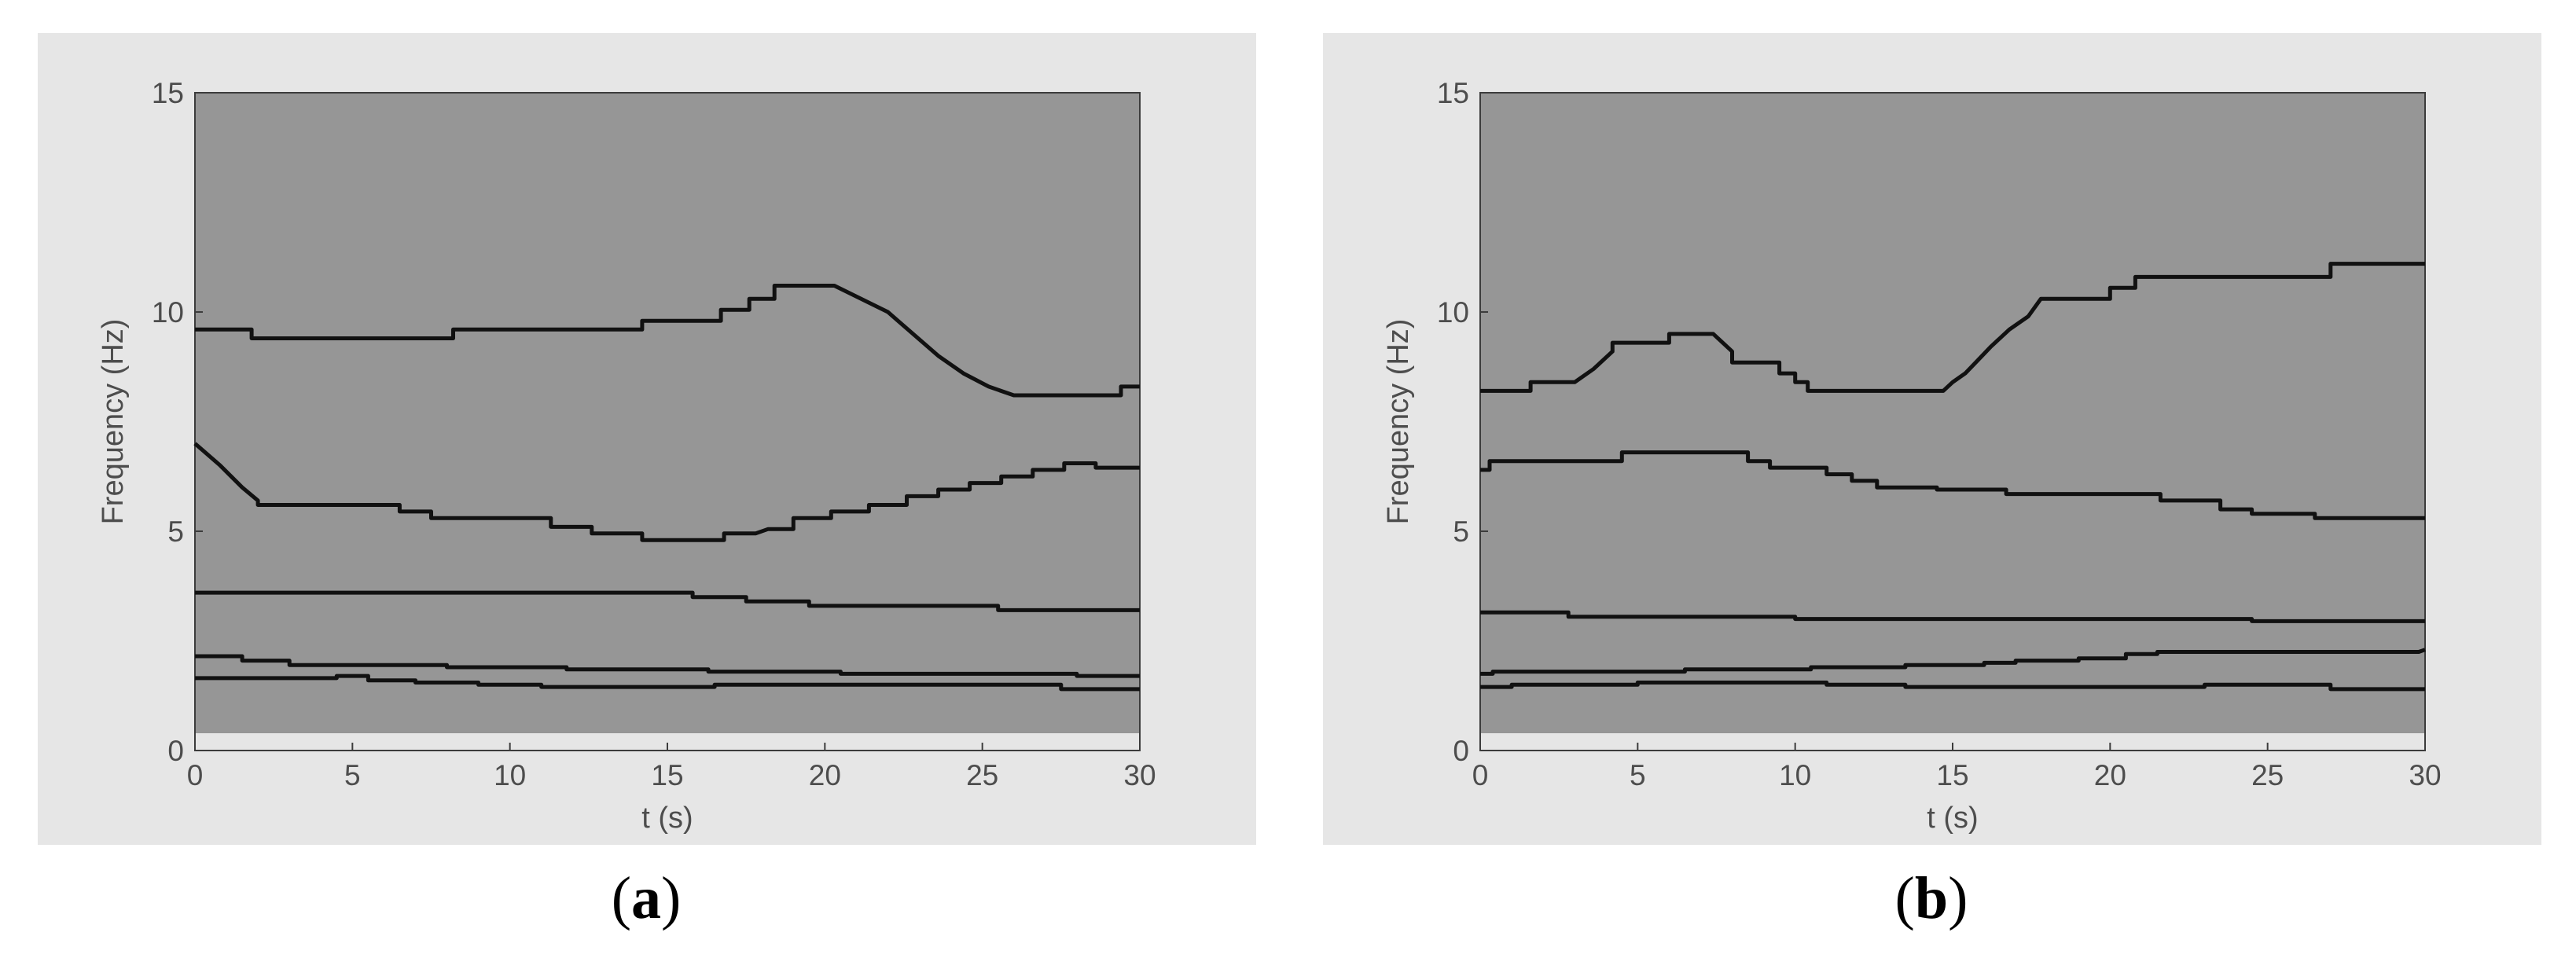 This screenshot has height=969, width=2576. I want to click on plot-bottom-band-a, so click(667, 741).